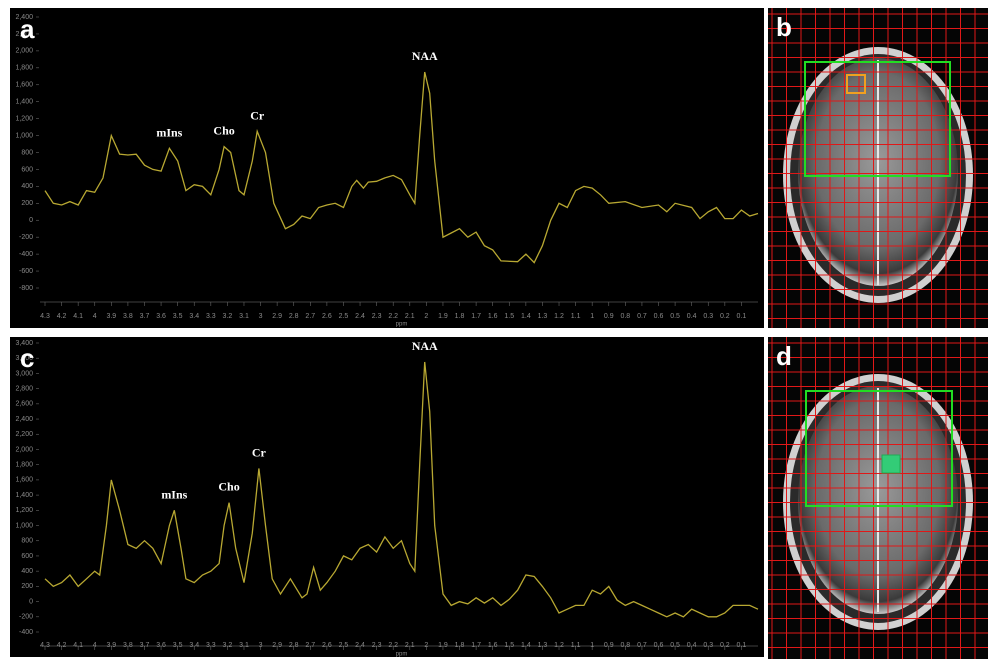 The height and width of the screenshot is (659, 988). I want to click on y-tick-label: -600, so click(26, 271).